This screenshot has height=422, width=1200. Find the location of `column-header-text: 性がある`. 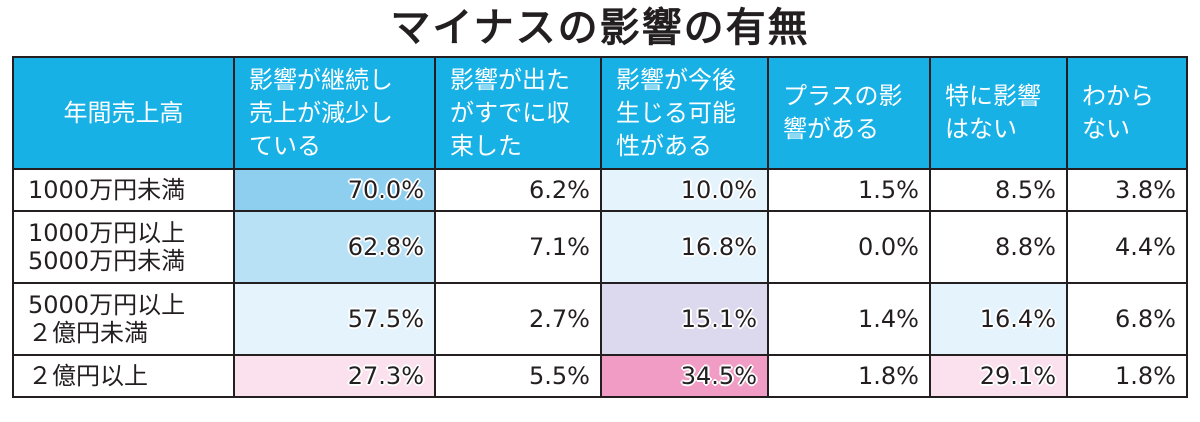

column-header-text: 性がある is located at coordinates (664, 145).